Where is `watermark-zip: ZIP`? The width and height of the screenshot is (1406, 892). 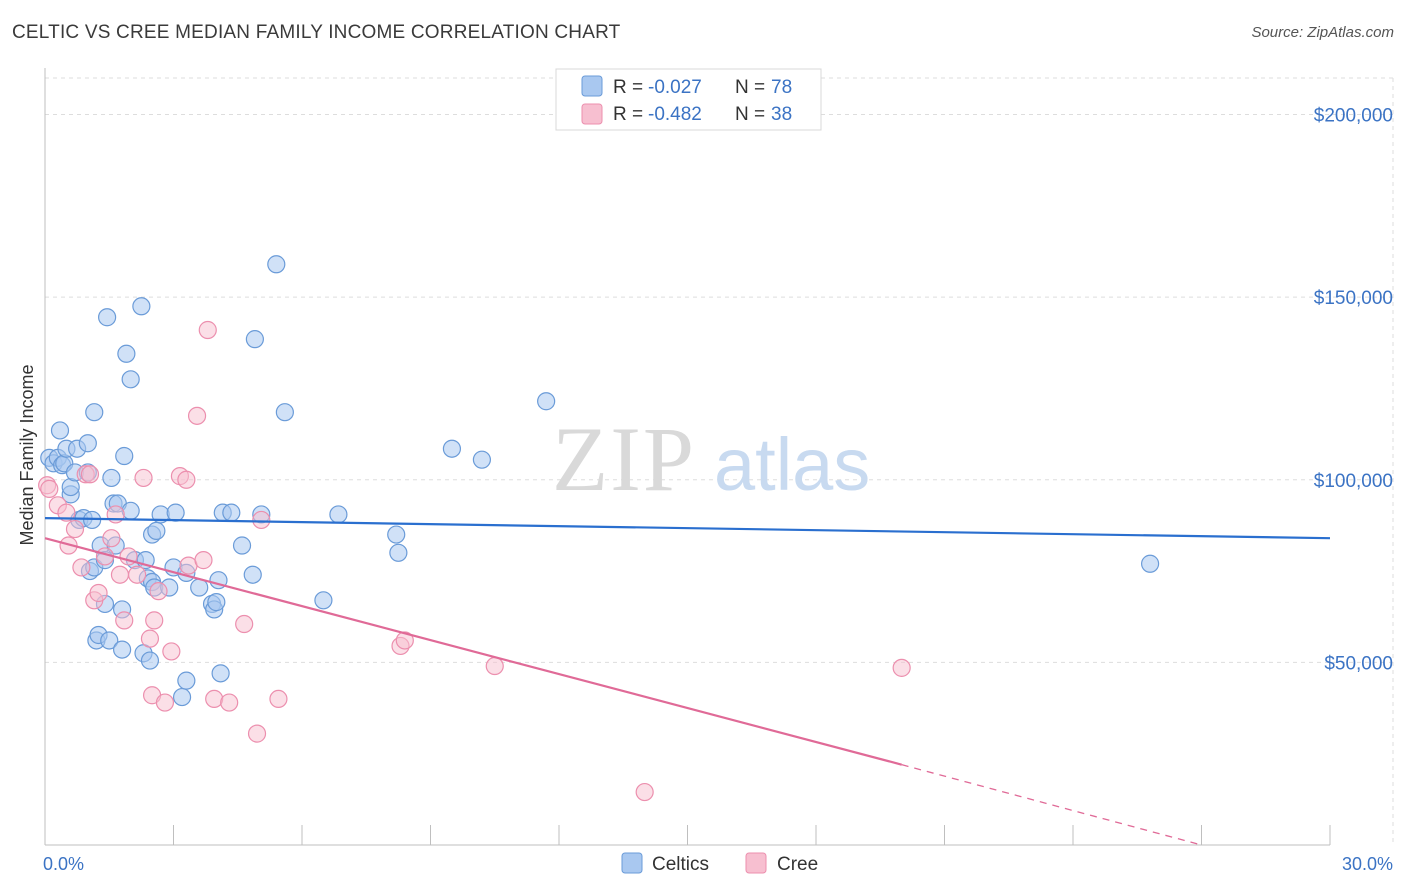 watermark-zip: ZIP is located at coordinates (624, 459).